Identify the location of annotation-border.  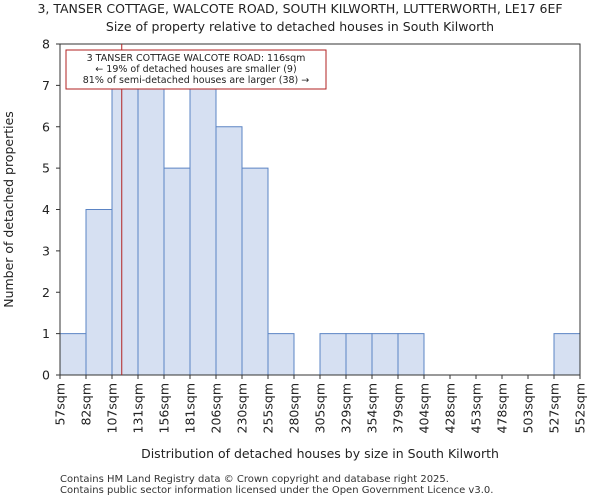
(196, 69).